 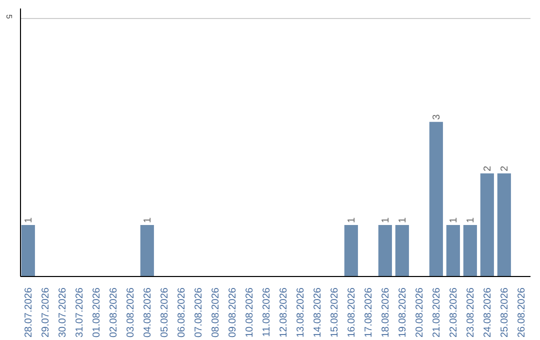 I want to click on x-tick-label: 21.08.2026, so click(x=437, y=312).